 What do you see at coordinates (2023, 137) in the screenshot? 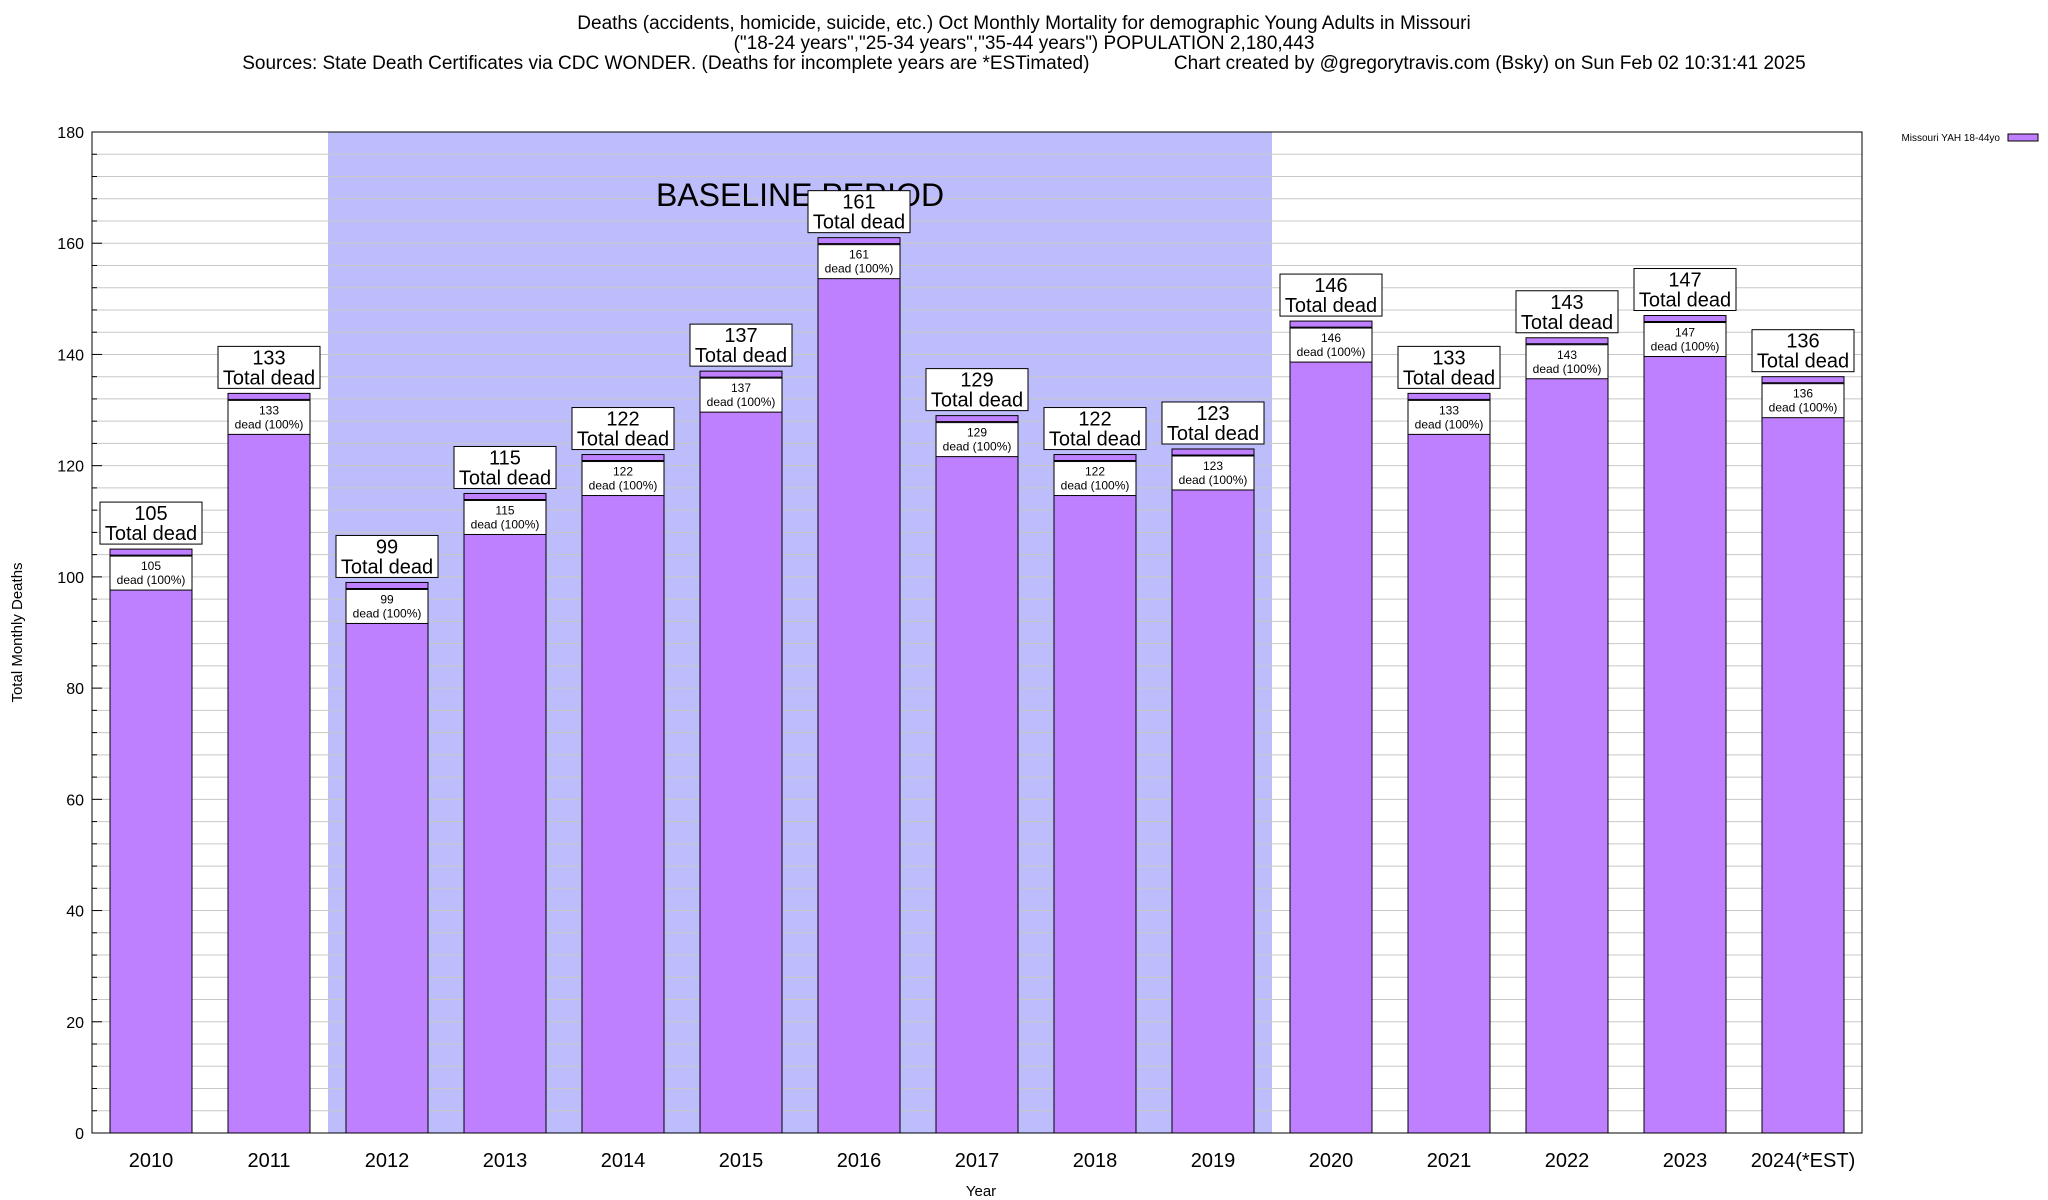
I see `legend-swatch` at bounding box center [2023, 137].